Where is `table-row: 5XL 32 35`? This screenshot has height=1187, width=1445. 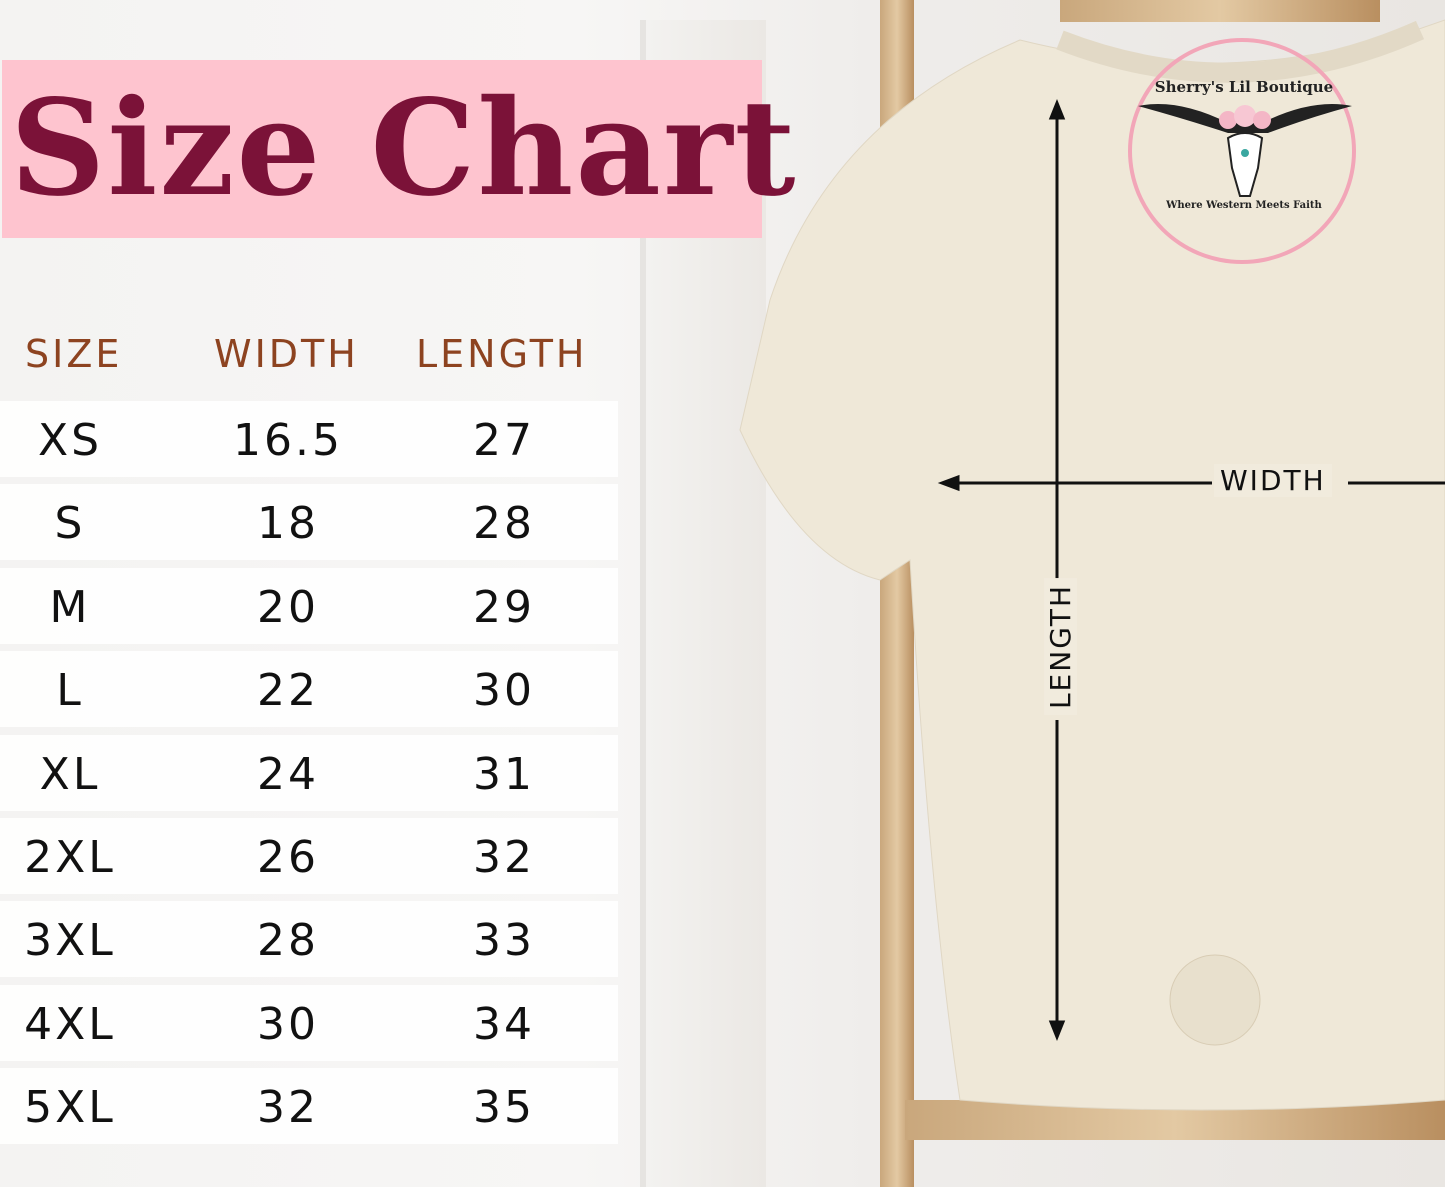 table-row: 5XL 32 35 is located at coordinates (309, 1106).